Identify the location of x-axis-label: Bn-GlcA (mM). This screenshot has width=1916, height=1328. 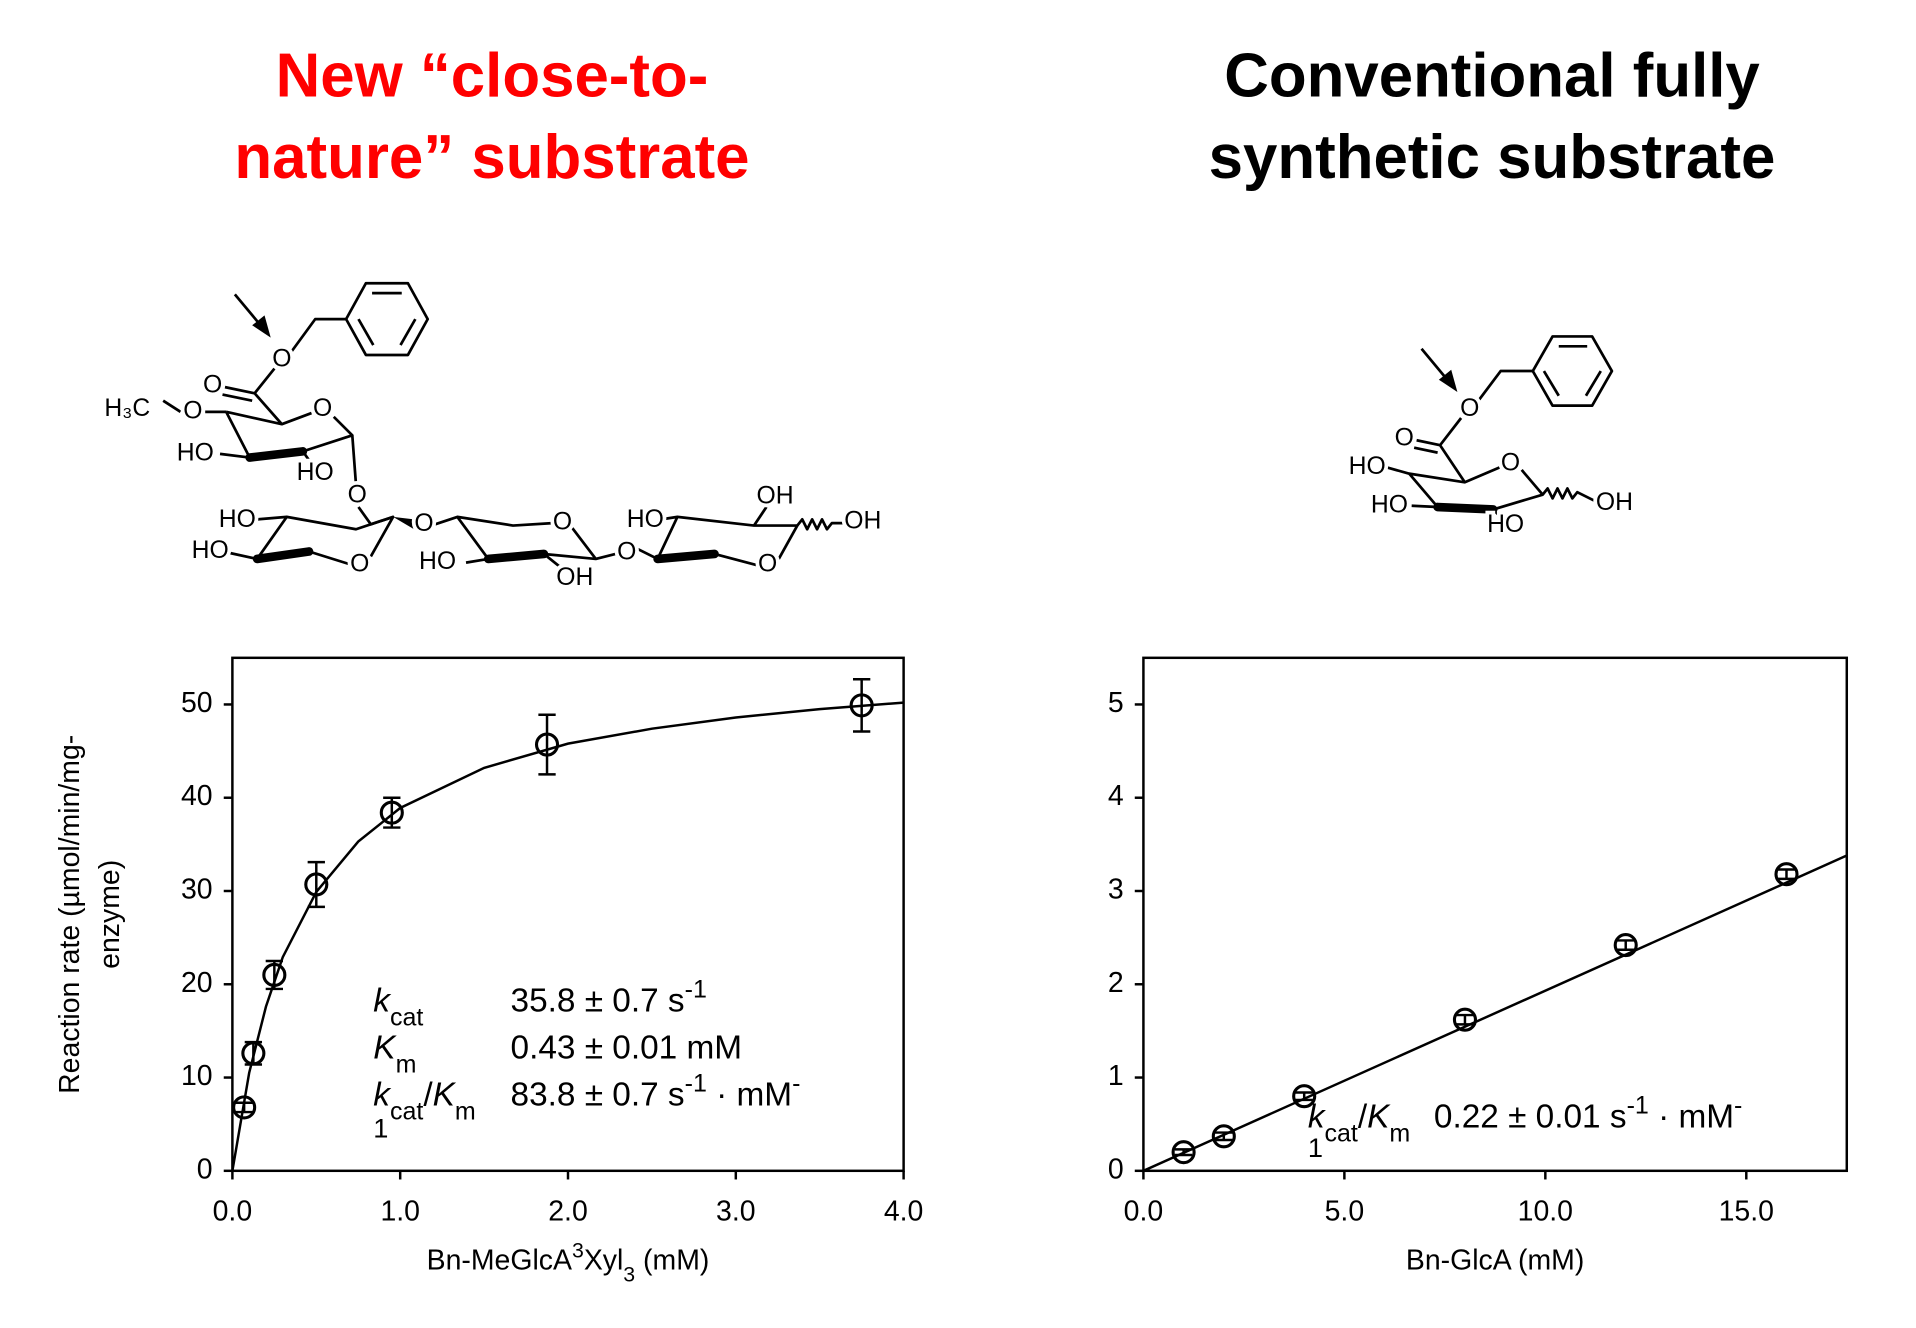
(1495, 1261).